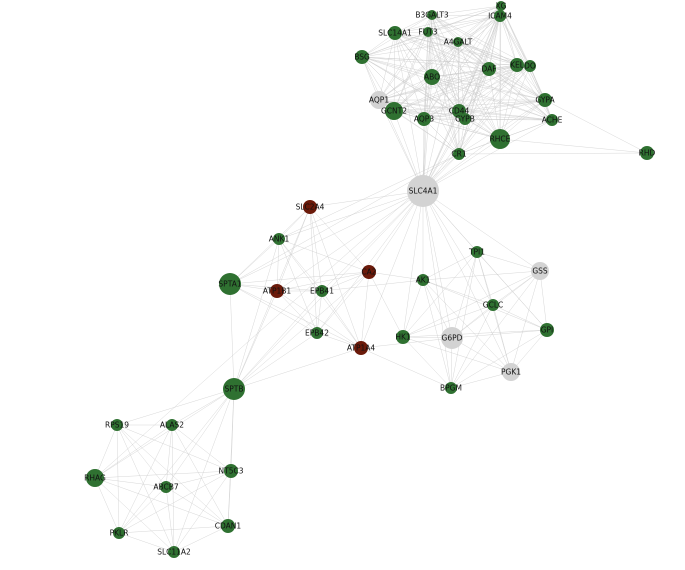 Image resolution: width=685 pixels, height=570 pixels. I want to click on node-circle-spta1, so click(230, 284).